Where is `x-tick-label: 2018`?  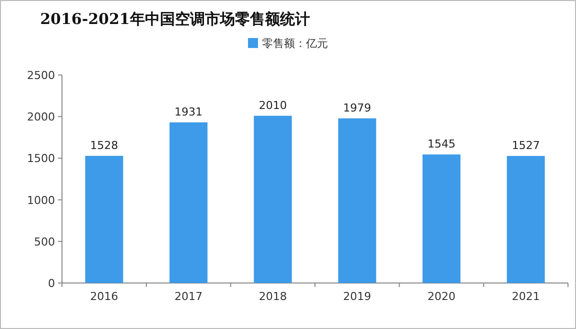
x-tick-label: 2018 is located at coordinates (272, 296).